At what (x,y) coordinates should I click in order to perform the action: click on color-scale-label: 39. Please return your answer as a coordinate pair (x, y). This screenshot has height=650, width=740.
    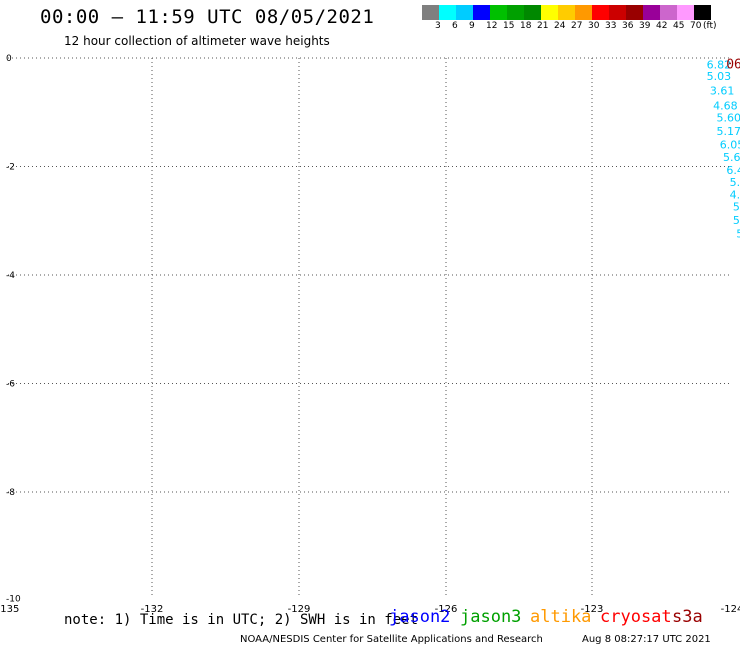
    Looking at the image, I should click on (645, 26).